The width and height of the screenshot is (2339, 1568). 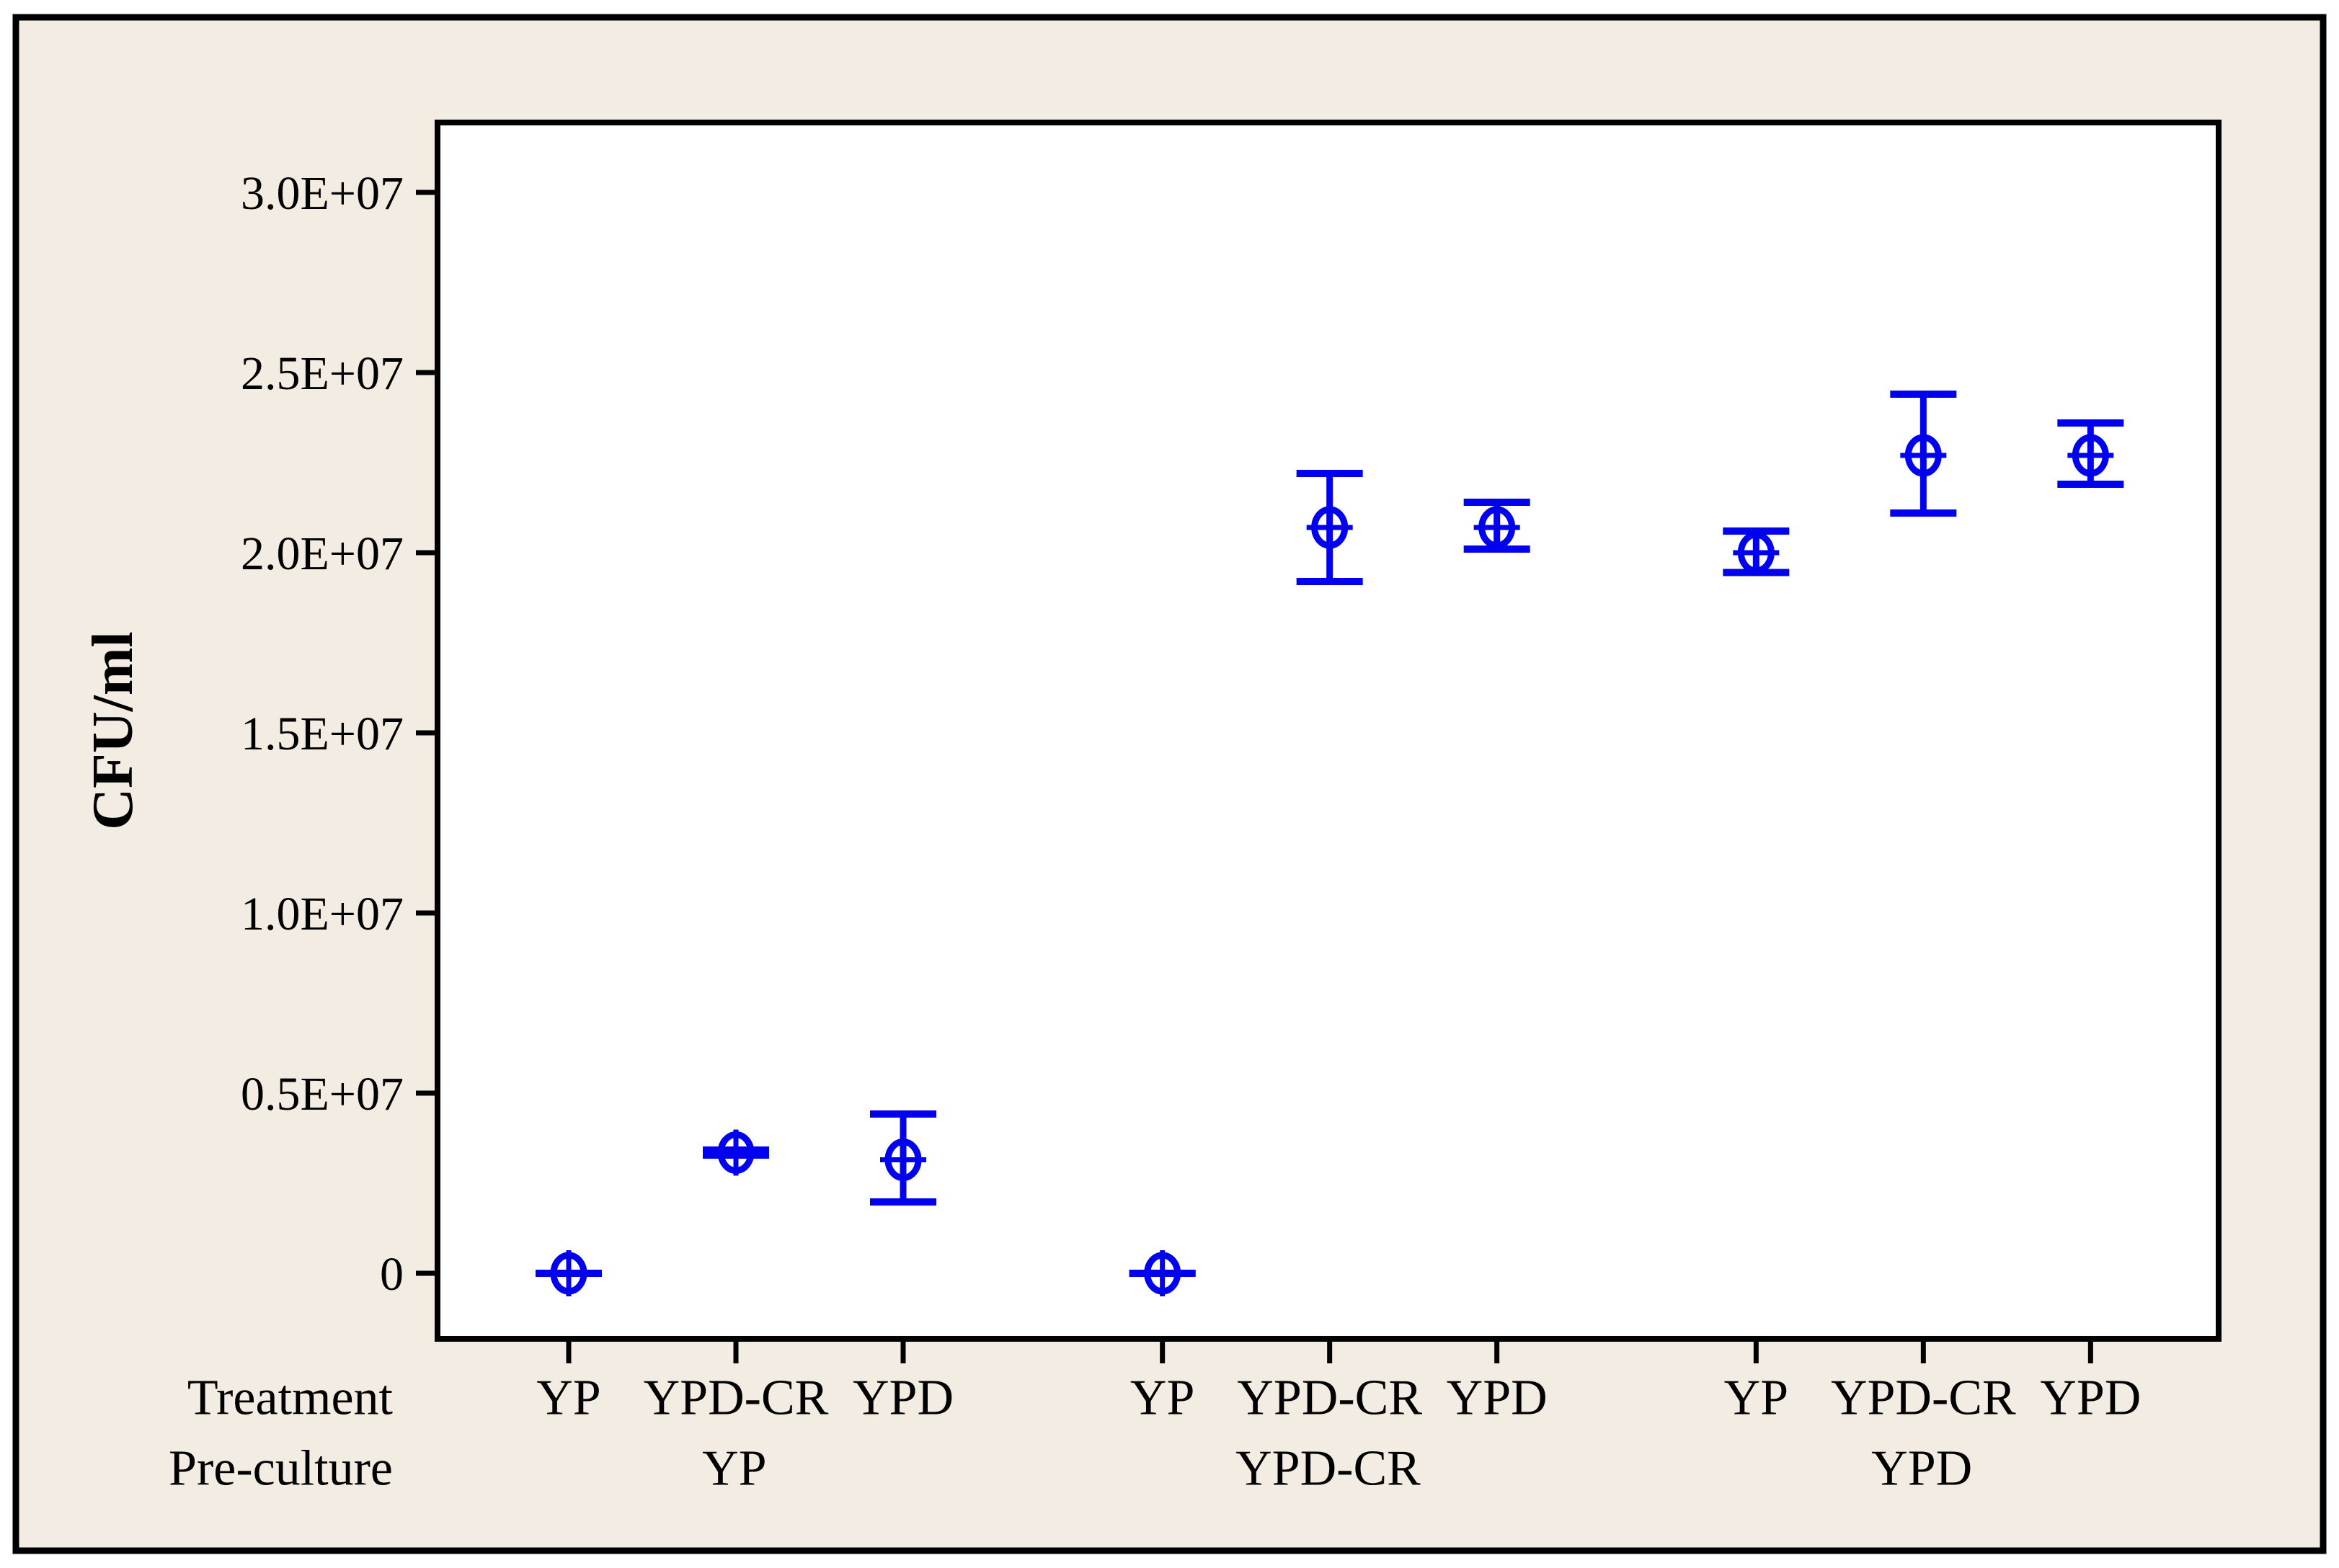 What do you see at coordinates (734, 1469) in the screenshot?
I see `preculture-label: YP` at bounding box center [734, 1469].